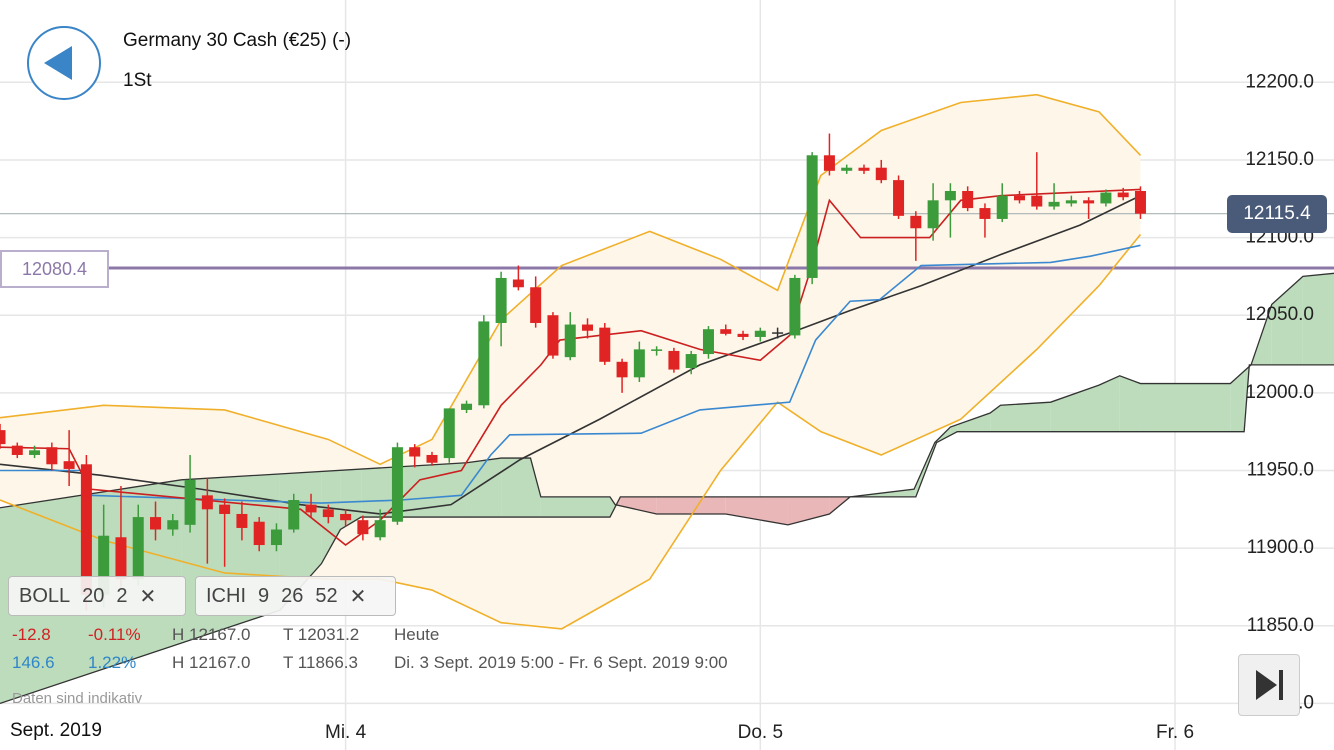 Image resolution: width=1334 pixels, height=750 pixels. I want to click on indicator-chip: BOLL 20 2 ✕, so click(97, 596).